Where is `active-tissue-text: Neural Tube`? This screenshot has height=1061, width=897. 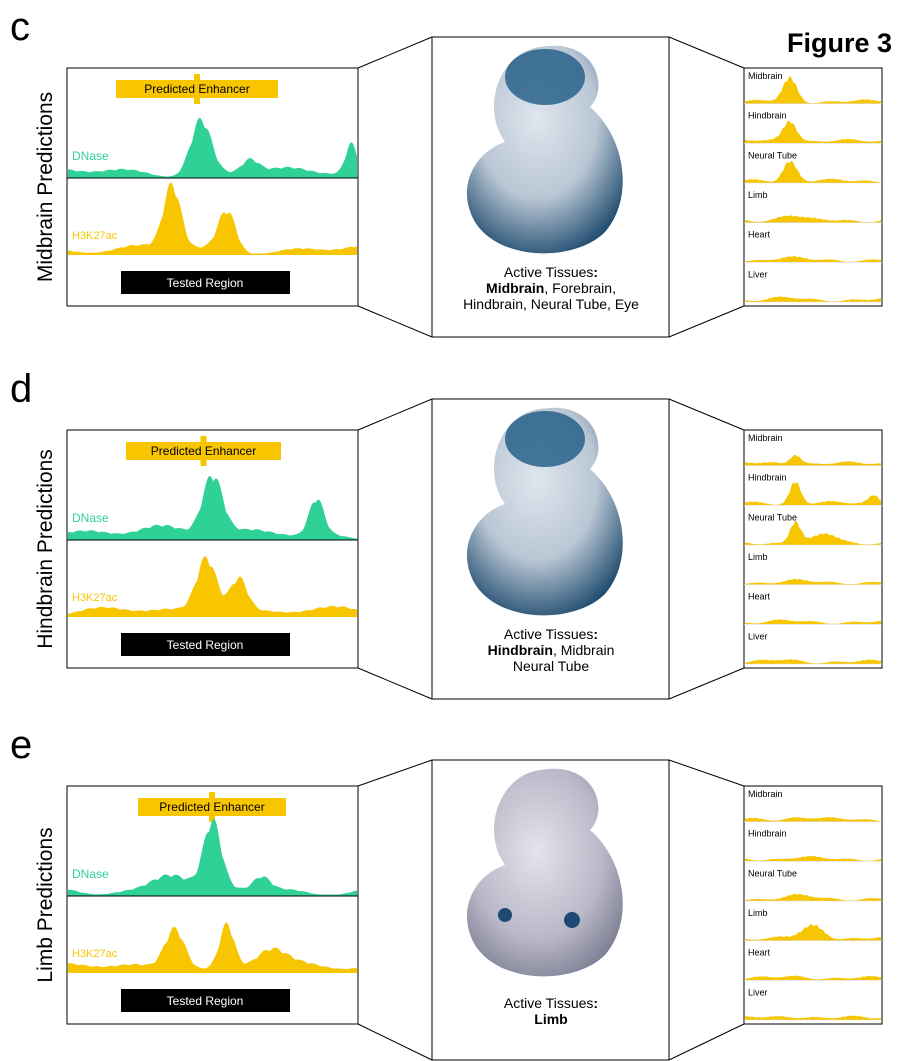 active-tissue-text: Neural Tube is located at coordinates (551, 666).